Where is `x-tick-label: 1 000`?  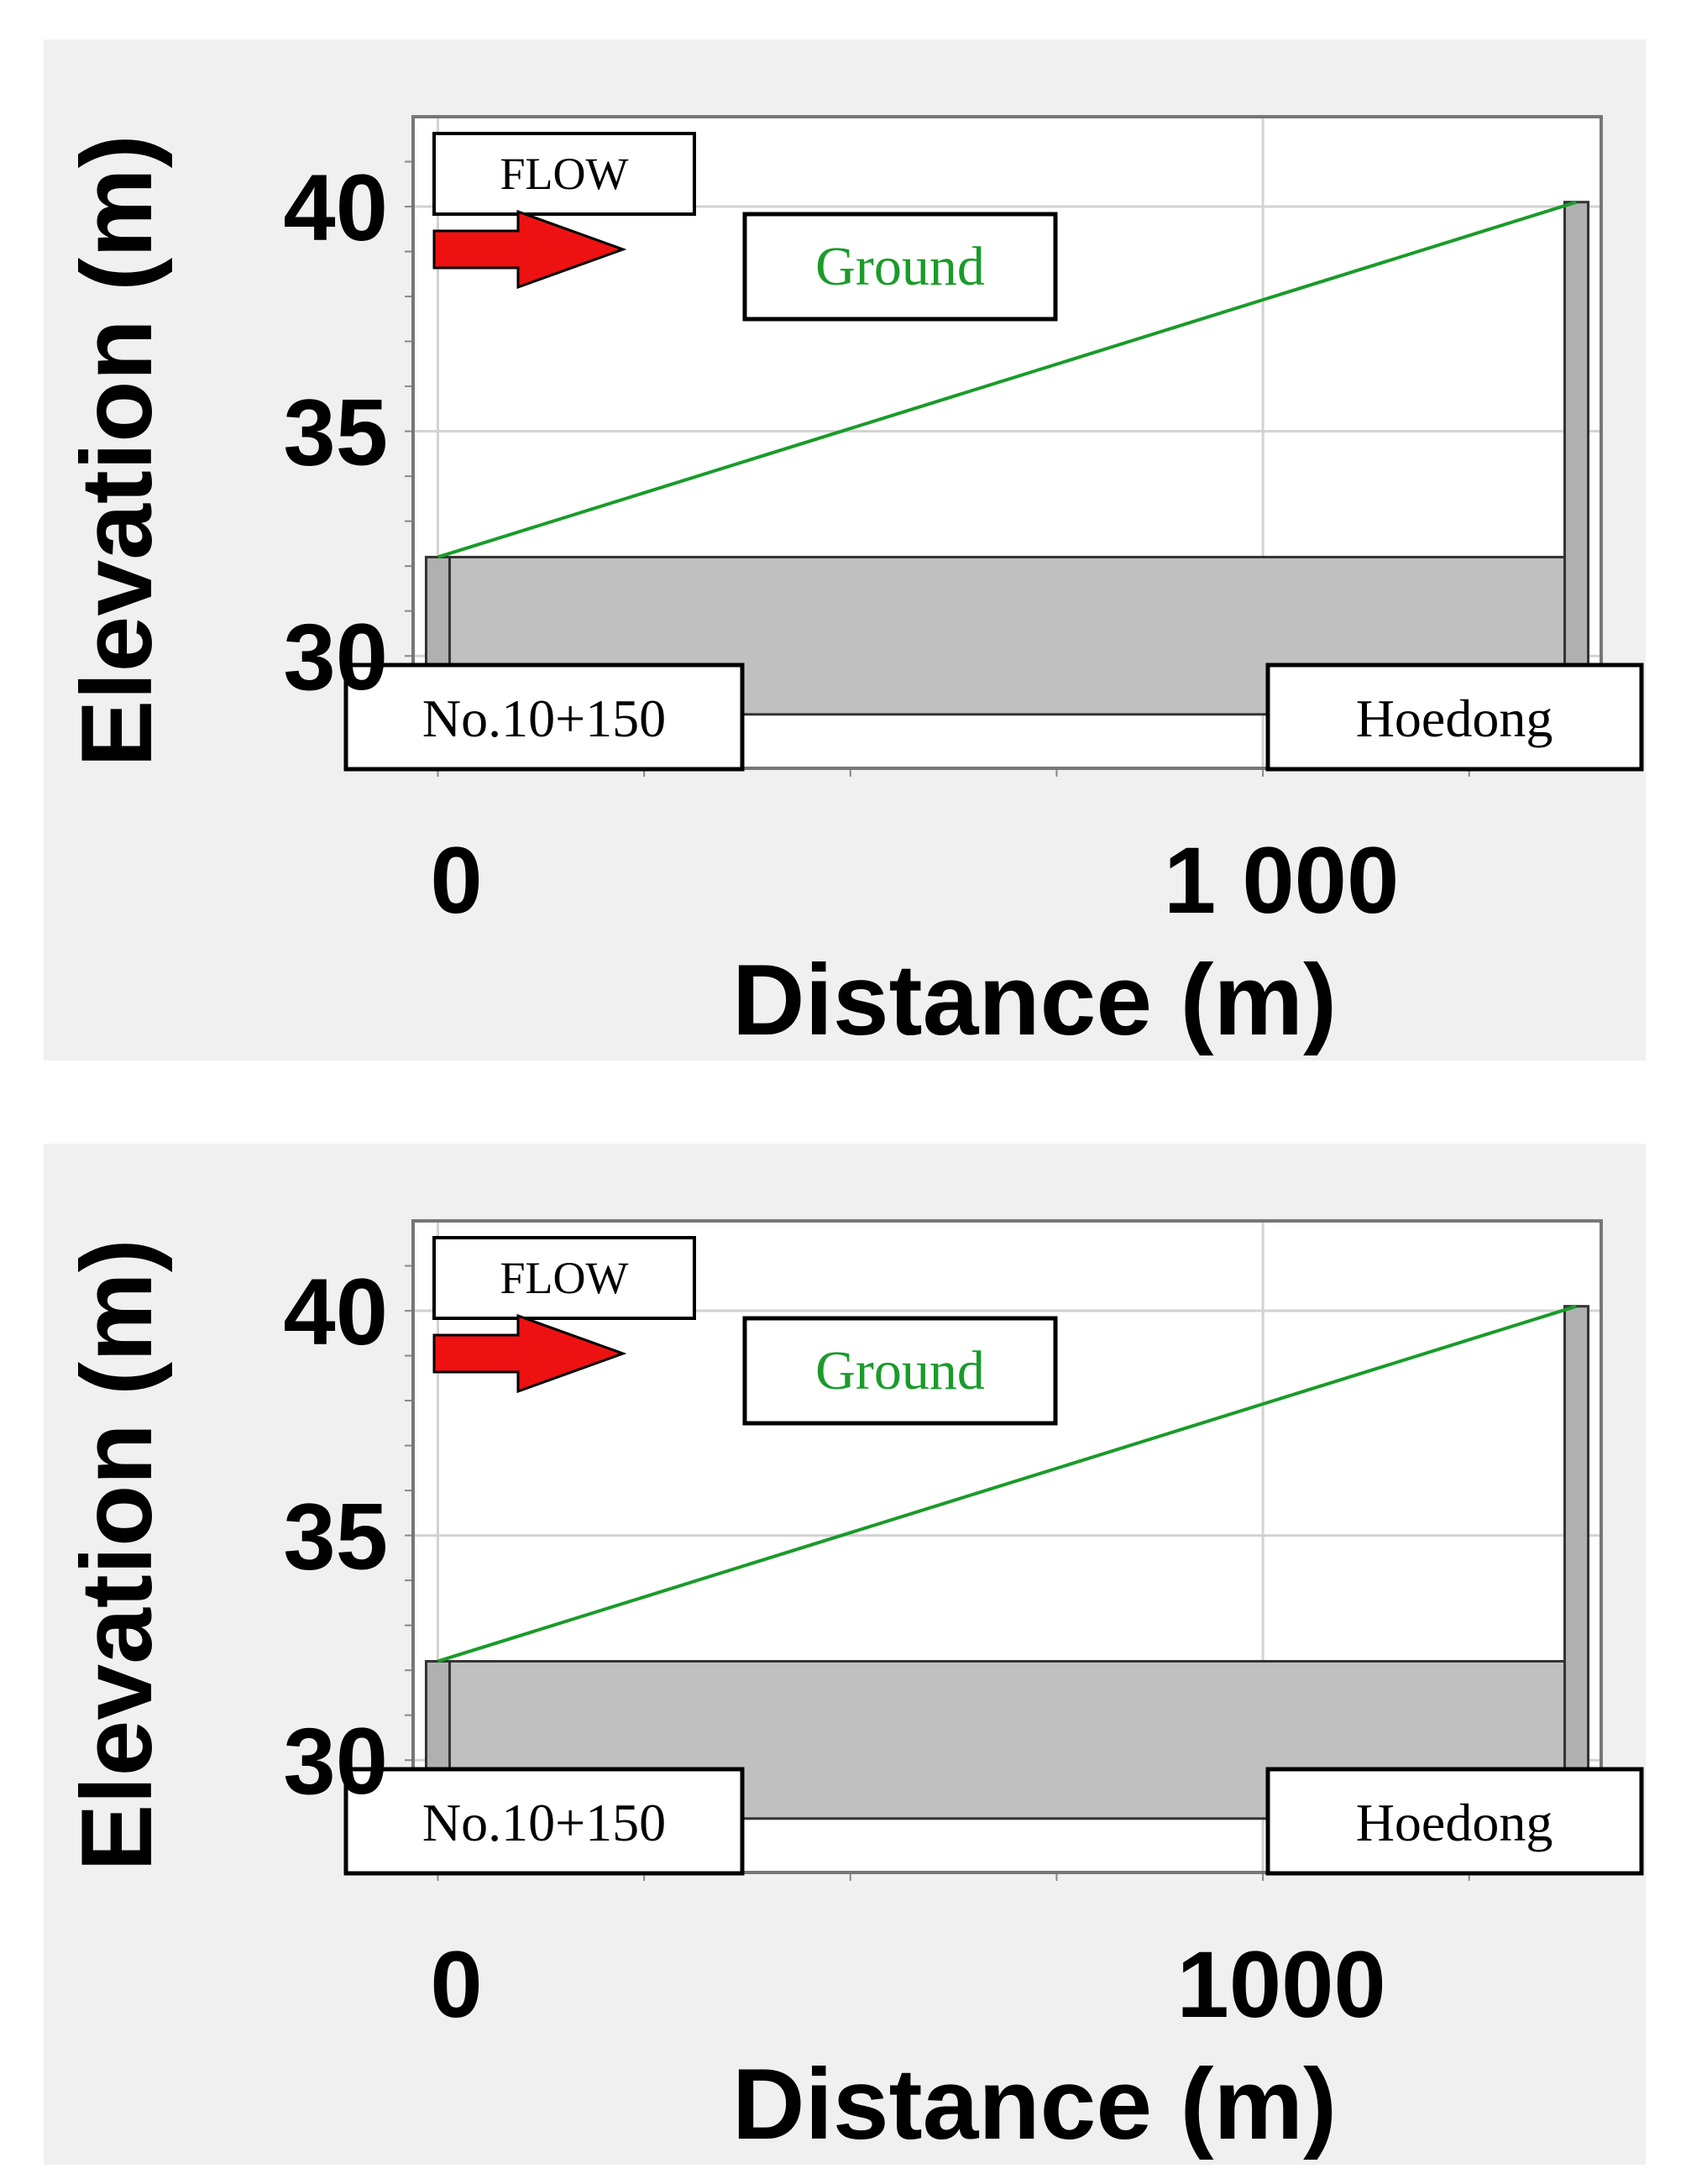 x-tick-label: 1 000 is located at coordinates (1281, 880).